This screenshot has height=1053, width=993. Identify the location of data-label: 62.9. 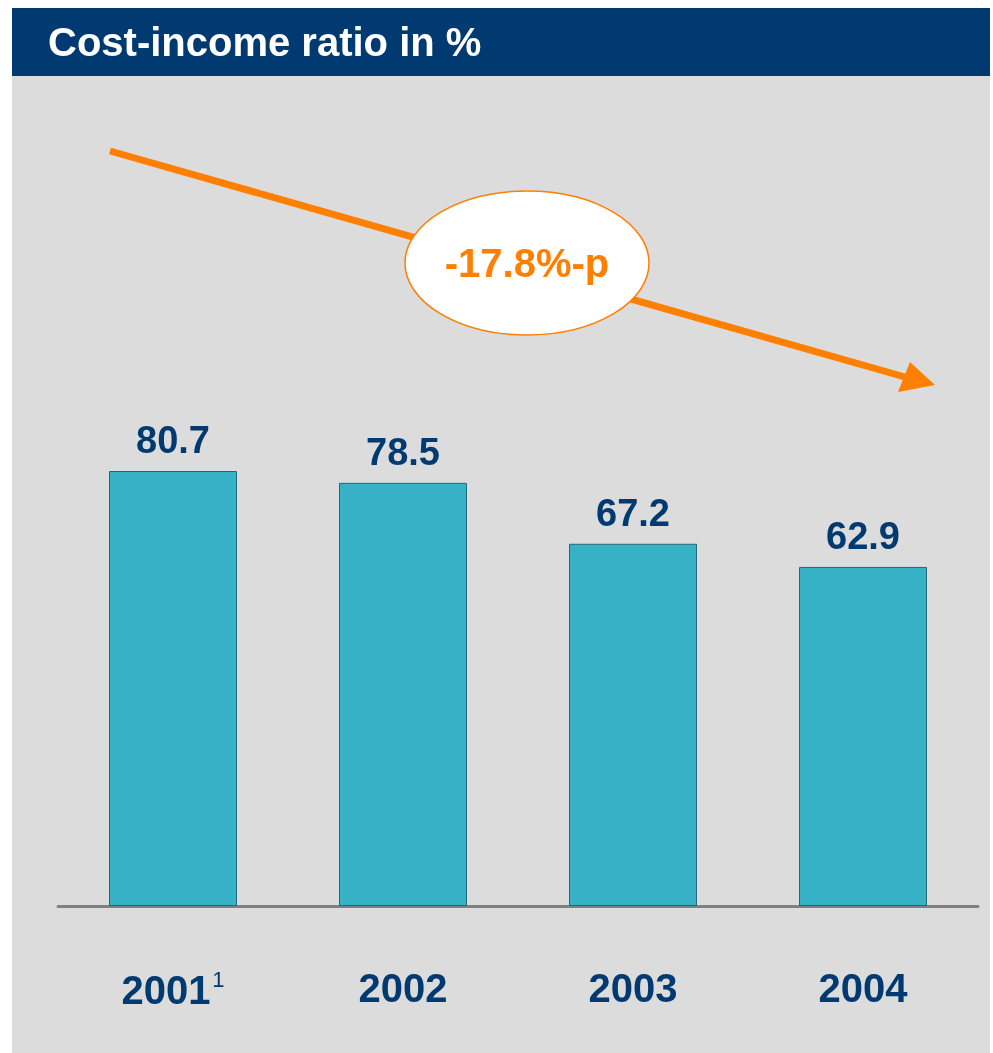
(863, 535).